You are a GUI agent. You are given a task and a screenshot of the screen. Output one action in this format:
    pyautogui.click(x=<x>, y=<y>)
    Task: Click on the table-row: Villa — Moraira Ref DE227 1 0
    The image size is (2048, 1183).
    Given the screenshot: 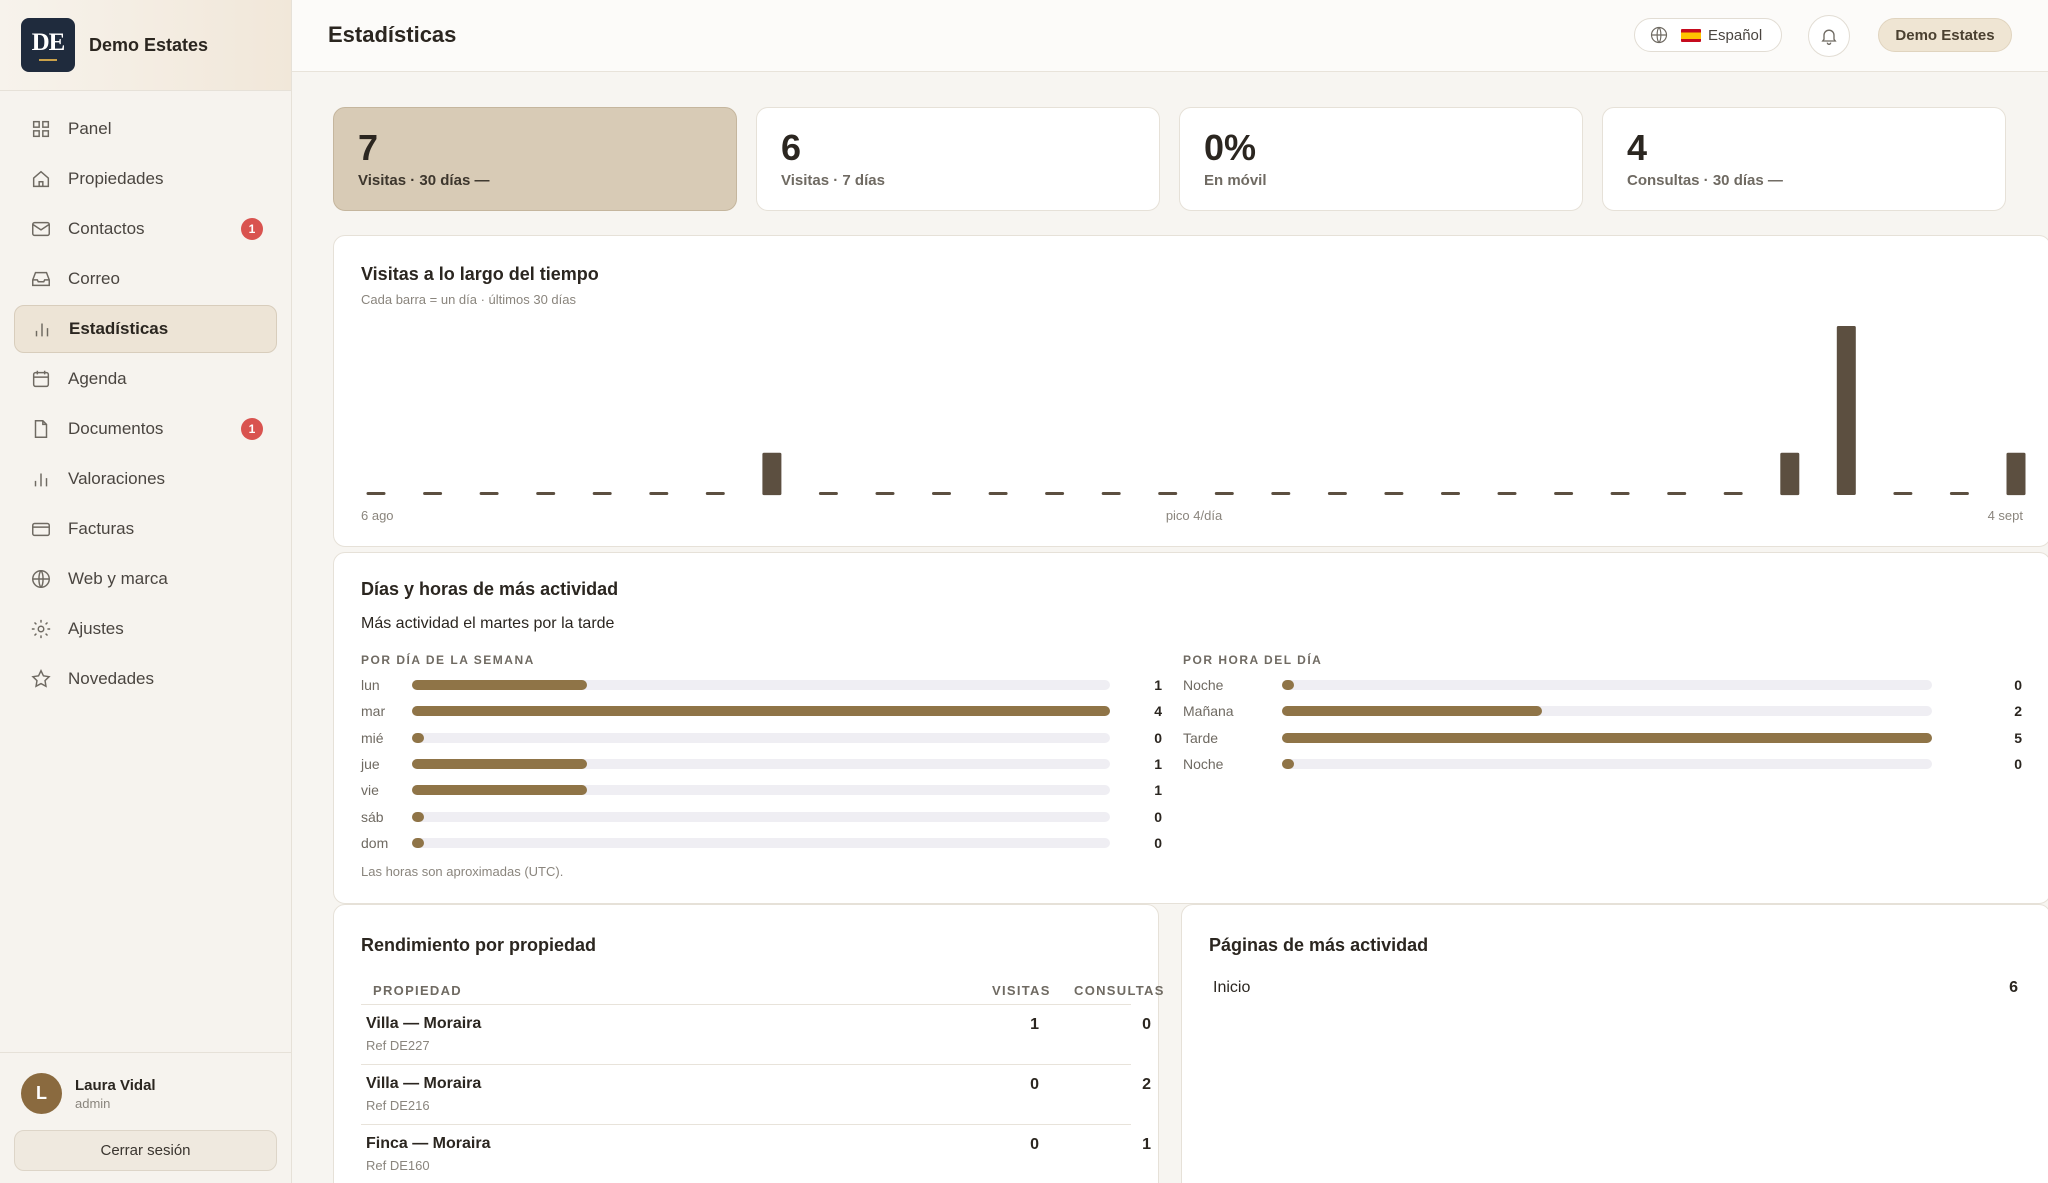 What is the action you would take?
    pyautogui.click(x=756, y=1034)
    